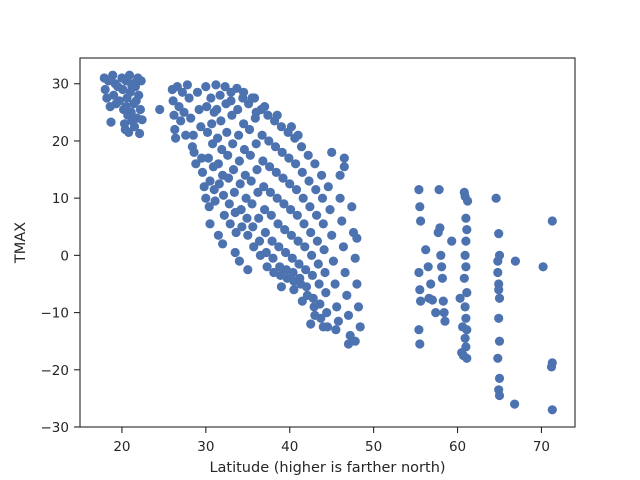  I want to click on x-tick-label: 30, so click(205, 447).